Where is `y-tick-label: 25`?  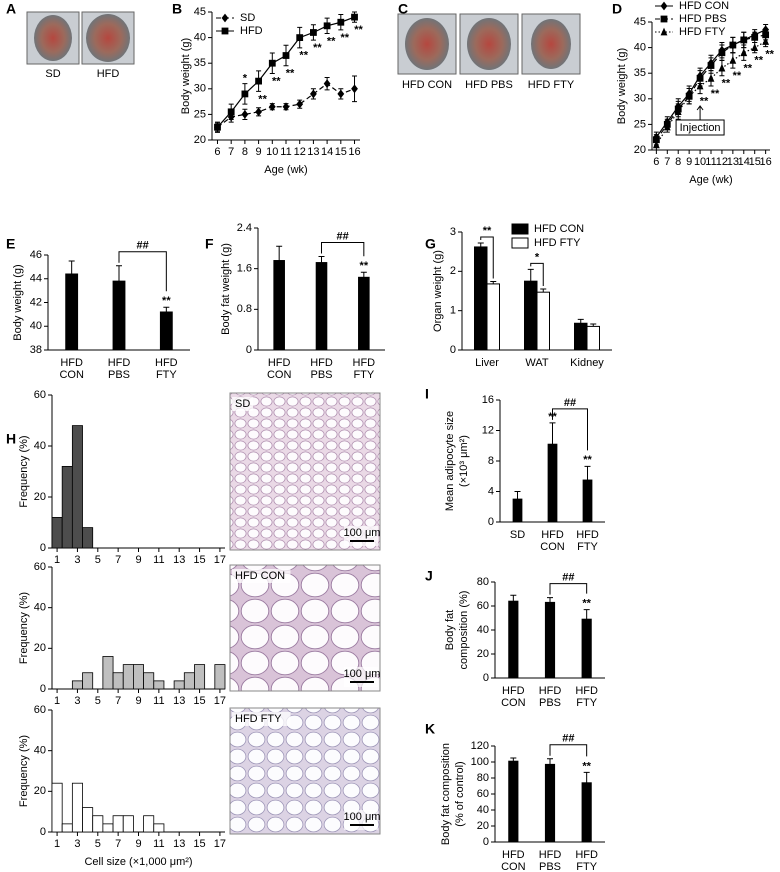 y-tick-label: 25 is located at coordinates (640, 124).